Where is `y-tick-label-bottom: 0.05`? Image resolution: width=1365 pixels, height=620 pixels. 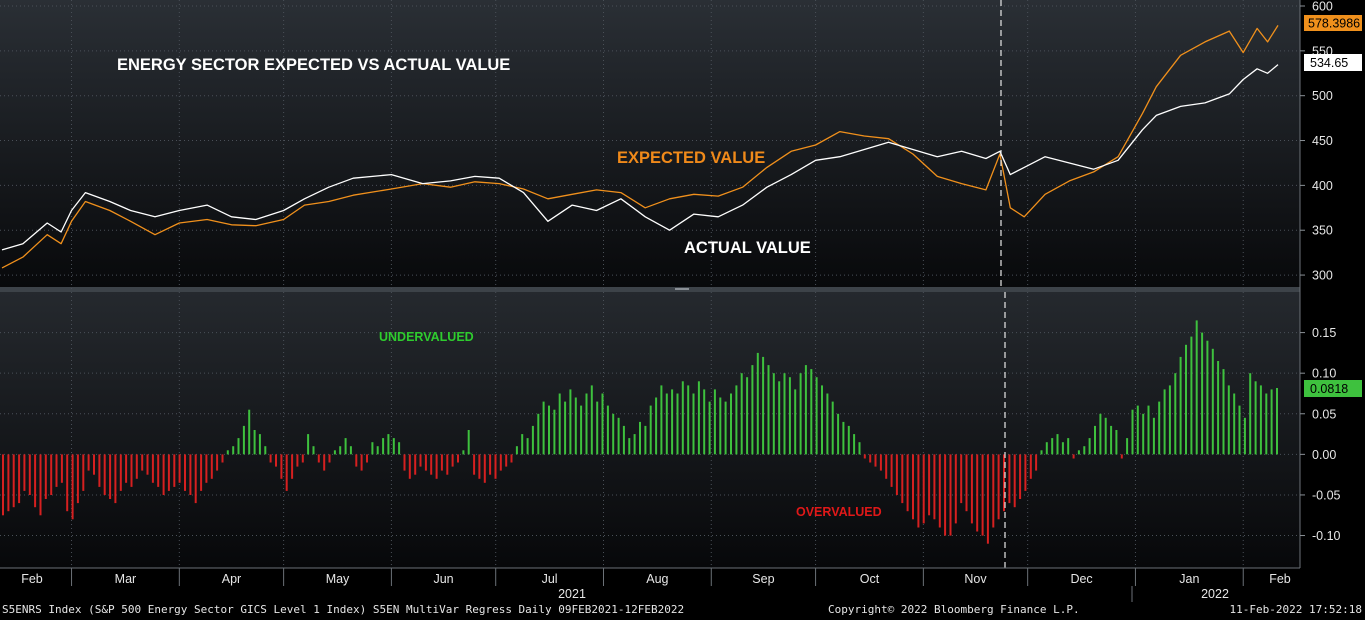
y-tick-label-bottom: 0.05 is located at coordinates (1324, 414).